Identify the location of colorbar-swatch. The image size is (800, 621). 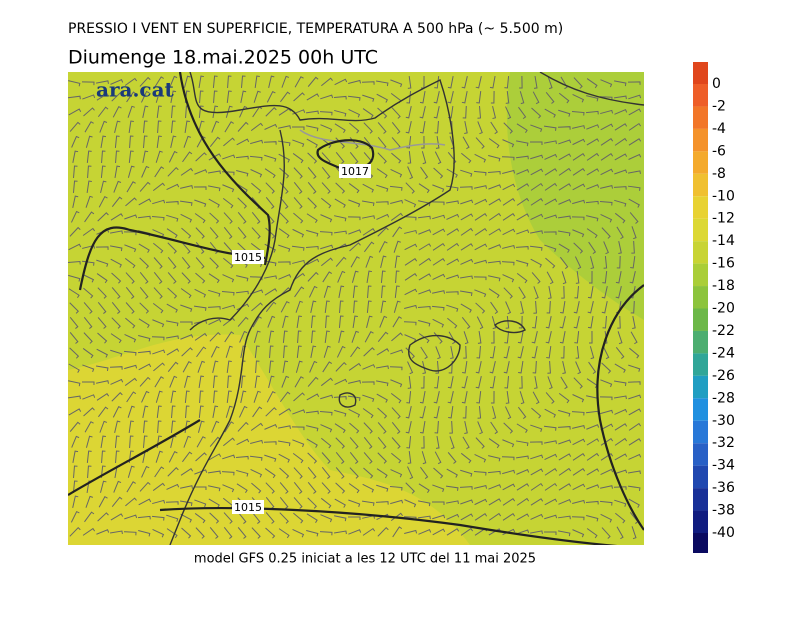
(700, 409).